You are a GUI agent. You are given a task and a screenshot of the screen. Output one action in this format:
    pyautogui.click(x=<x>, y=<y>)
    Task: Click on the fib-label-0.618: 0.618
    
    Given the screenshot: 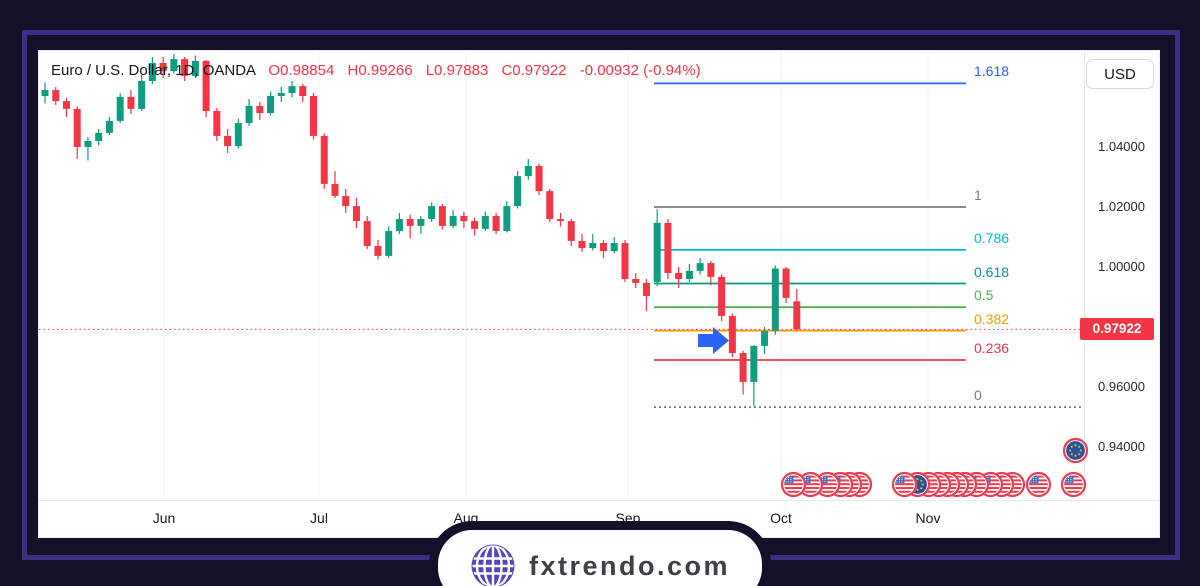 What is the action you would take?
    pyautogui.click(x=992, y=271)
    